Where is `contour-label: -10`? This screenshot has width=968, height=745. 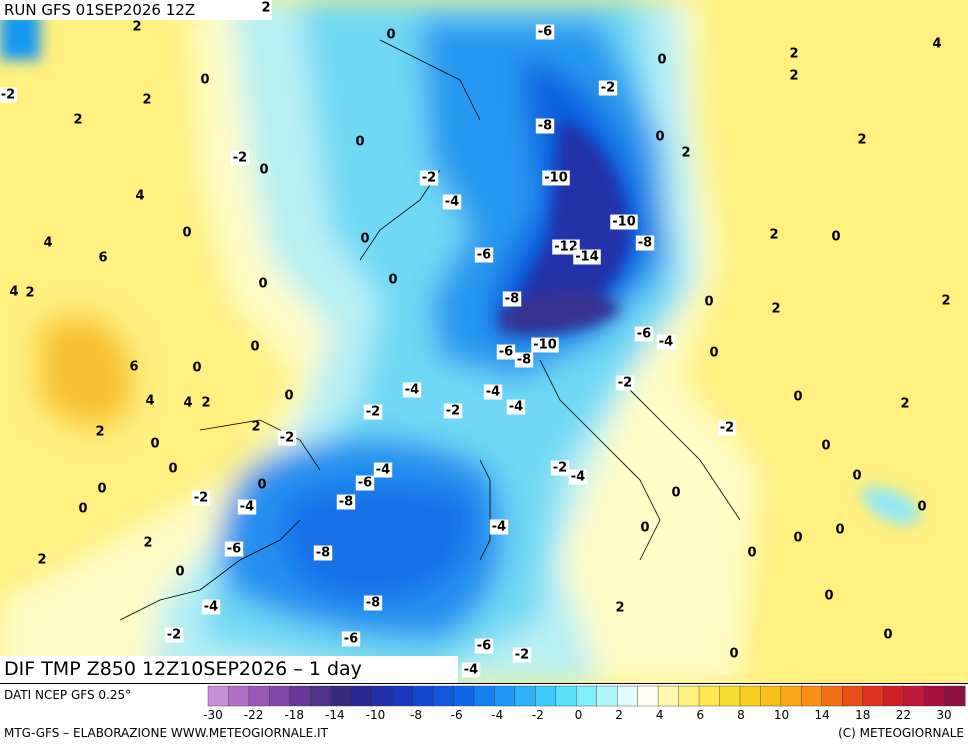
contour-label: -10 is located at coordinates (545, 345).